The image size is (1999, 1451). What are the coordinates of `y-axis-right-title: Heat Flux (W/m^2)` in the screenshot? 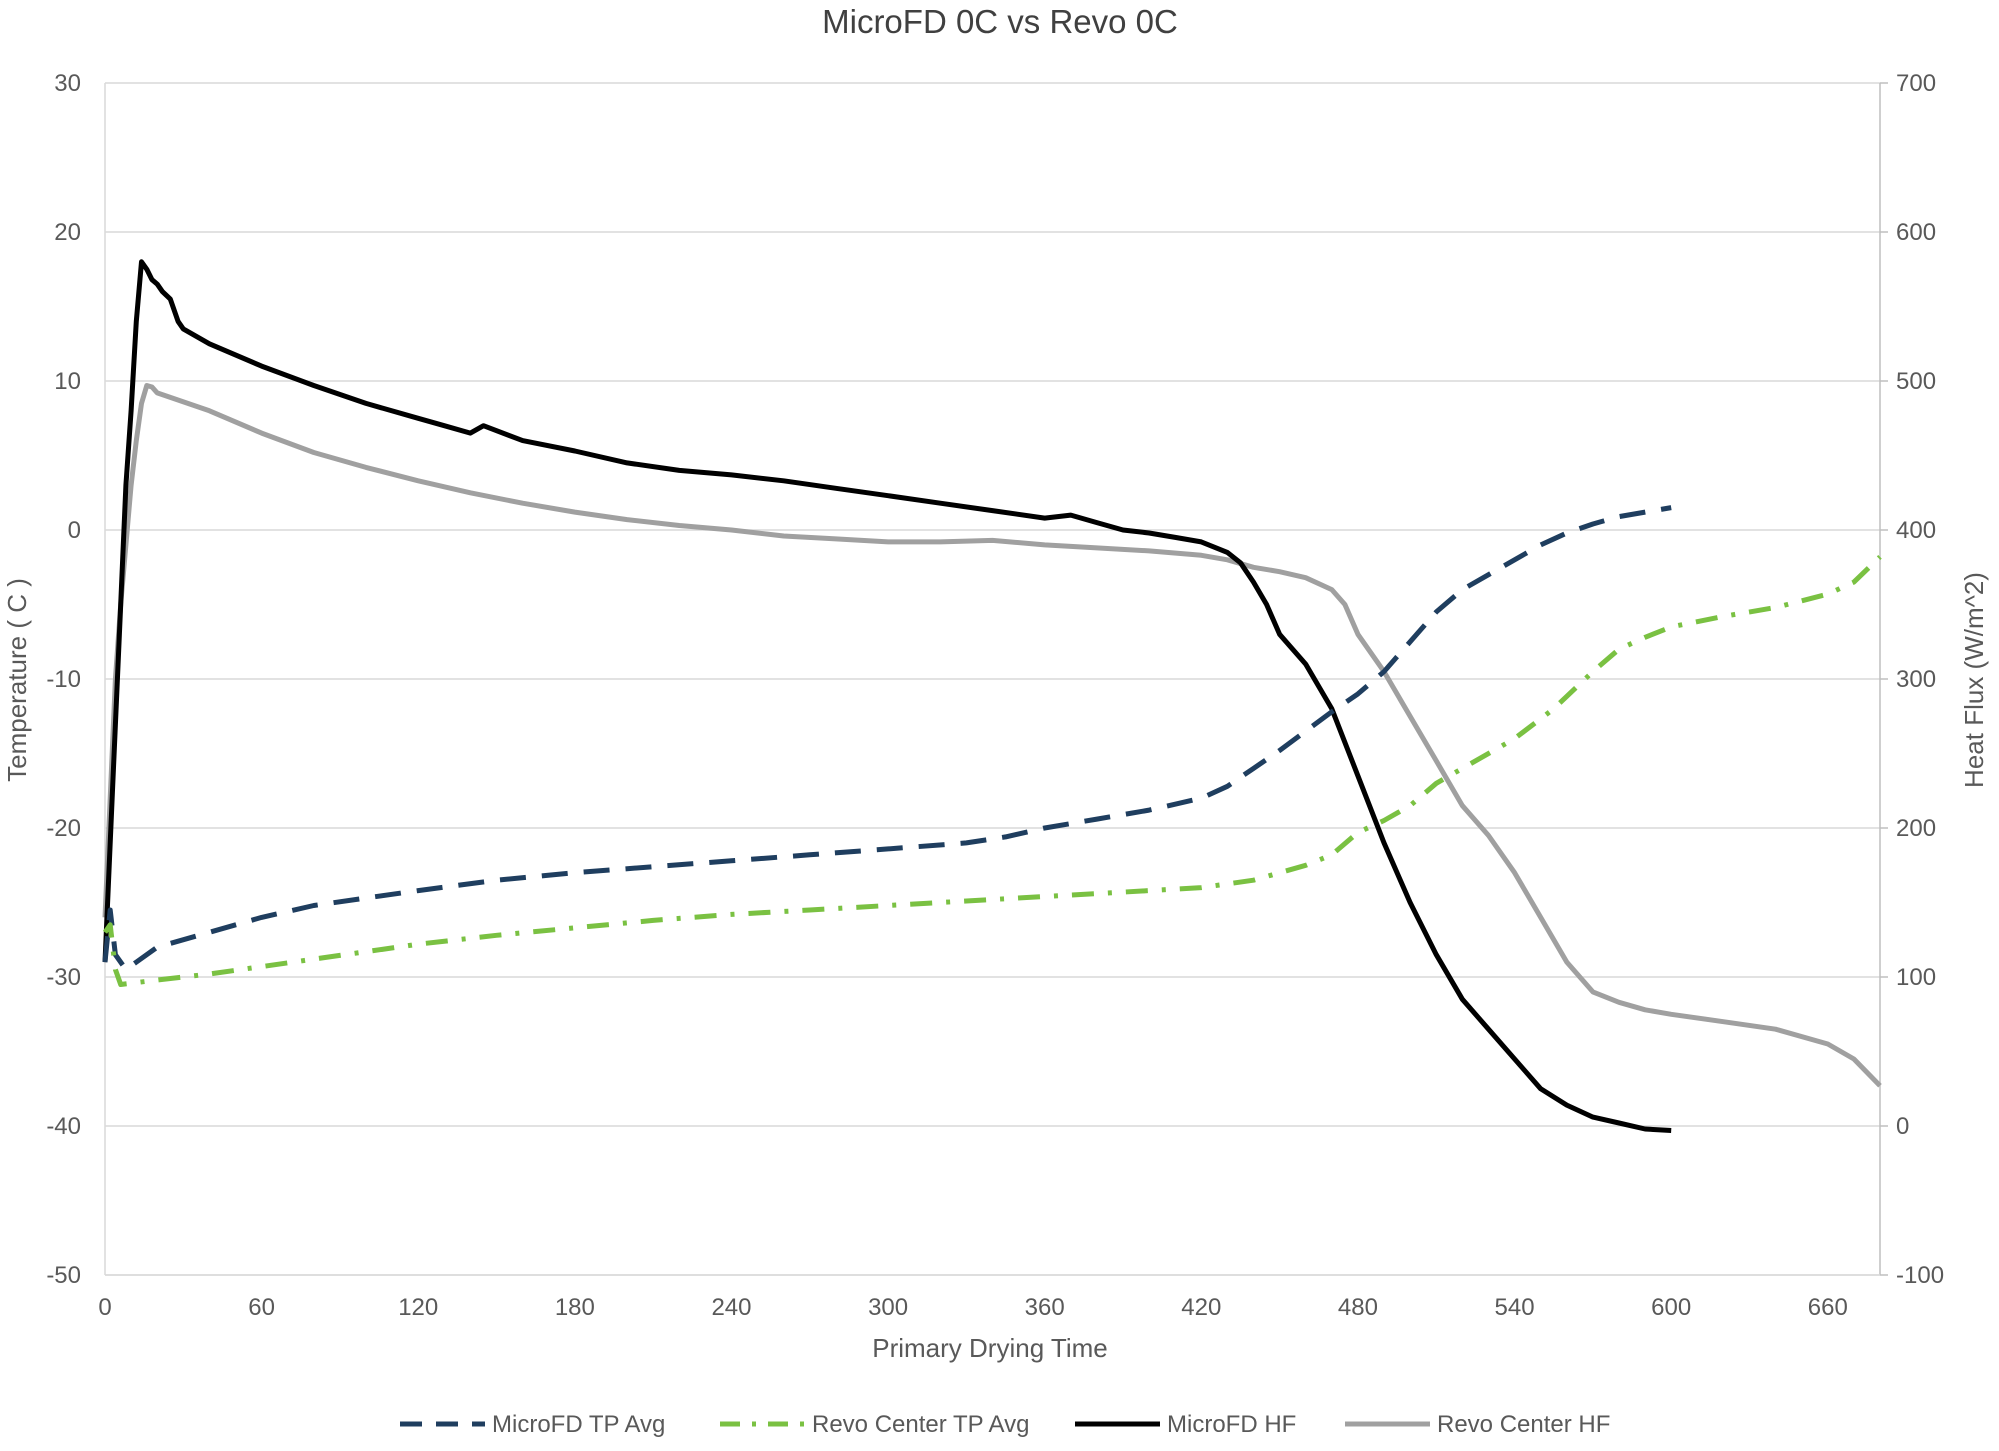 It's located at (1974, 680).